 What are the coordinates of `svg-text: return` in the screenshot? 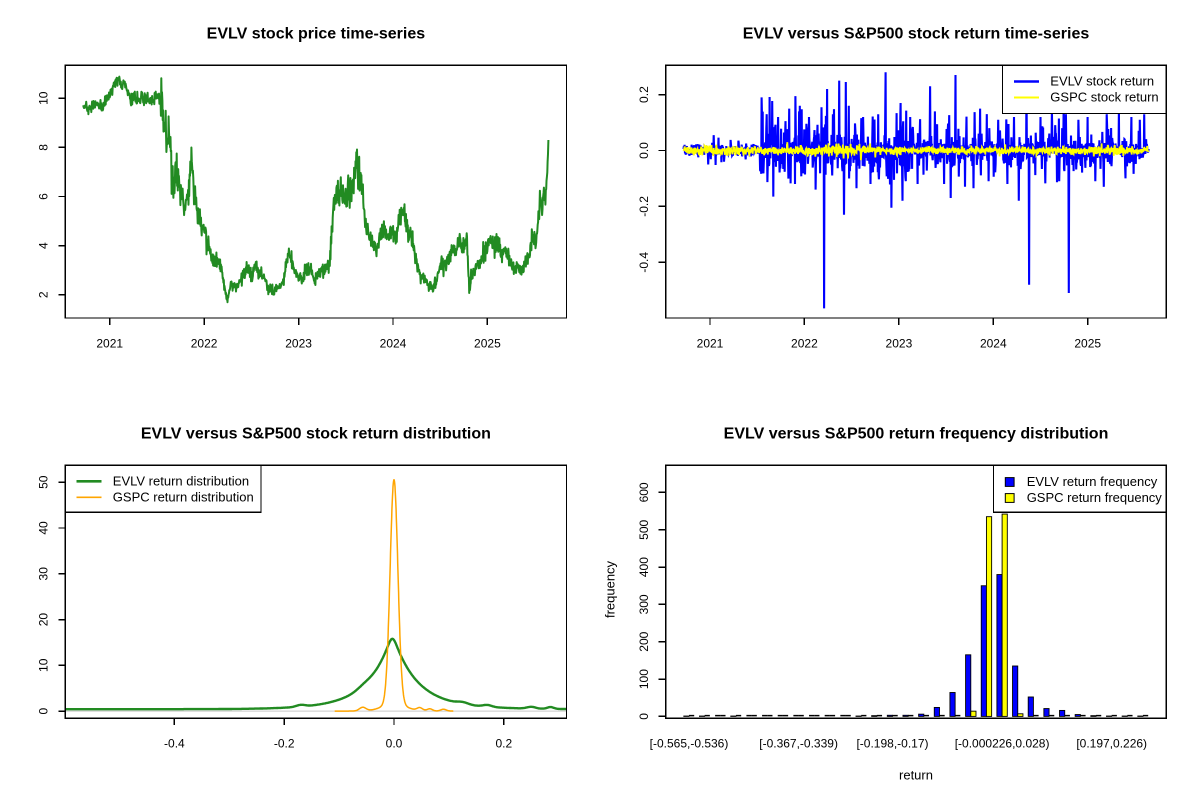 It's located at (916, 775).